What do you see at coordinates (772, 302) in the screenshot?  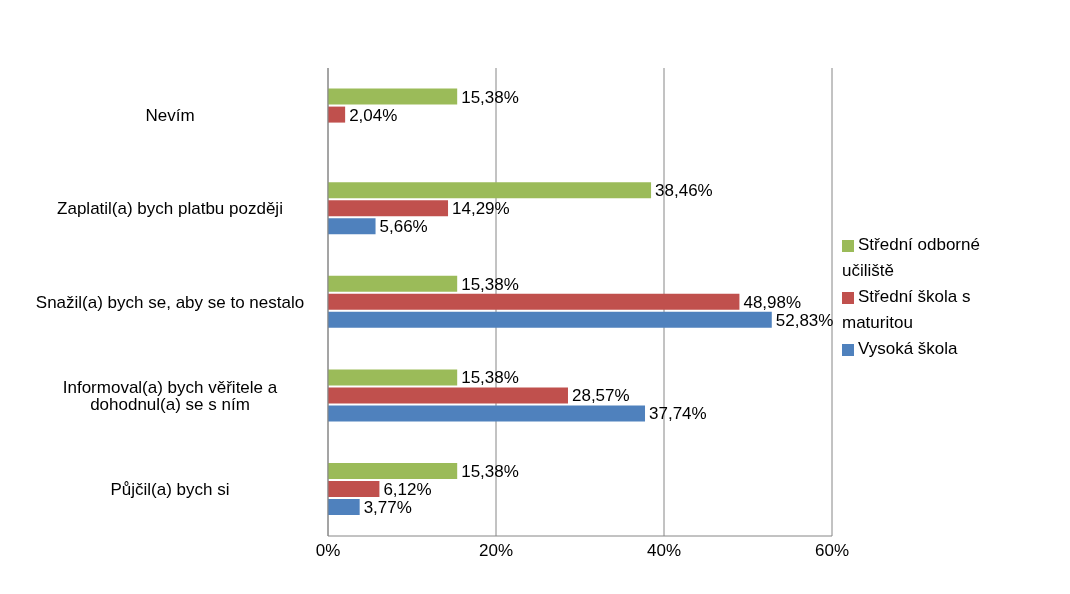 I see `data-label: 48,98%` at bounding box center [772, 302].